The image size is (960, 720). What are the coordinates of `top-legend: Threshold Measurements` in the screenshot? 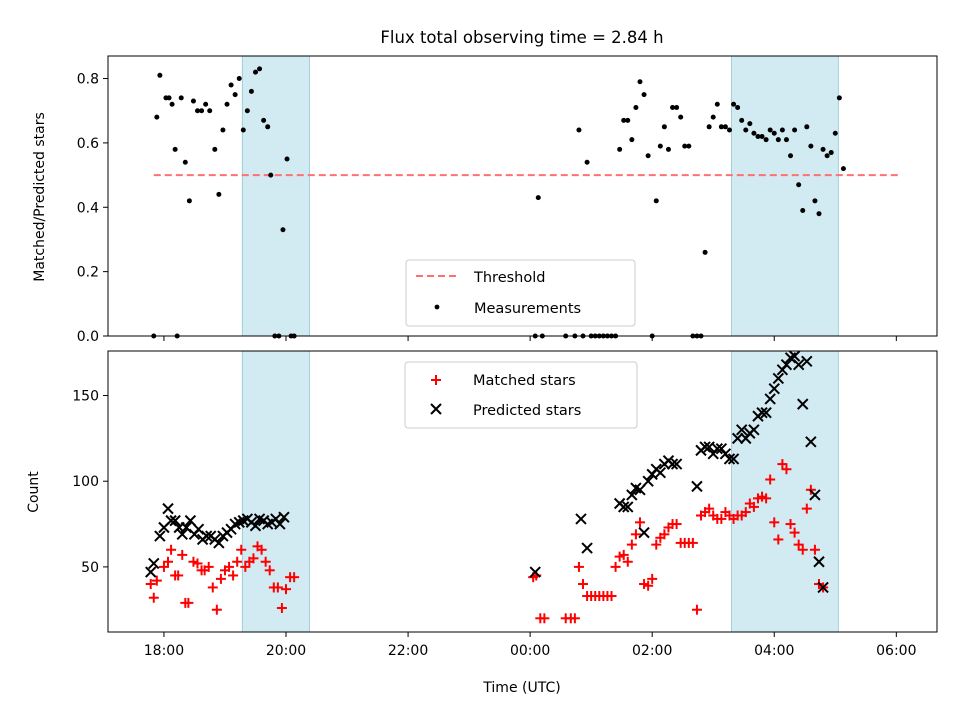 It's located at (520, 293).